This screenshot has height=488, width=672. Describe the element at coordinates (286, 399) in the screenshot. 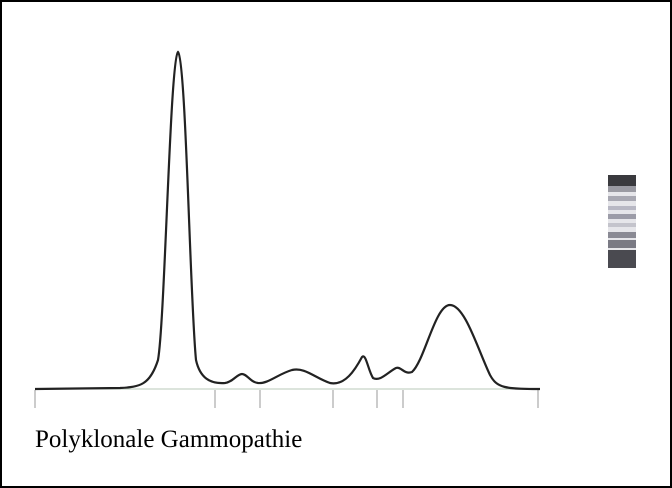

I see `fraction-dividers` at that location.